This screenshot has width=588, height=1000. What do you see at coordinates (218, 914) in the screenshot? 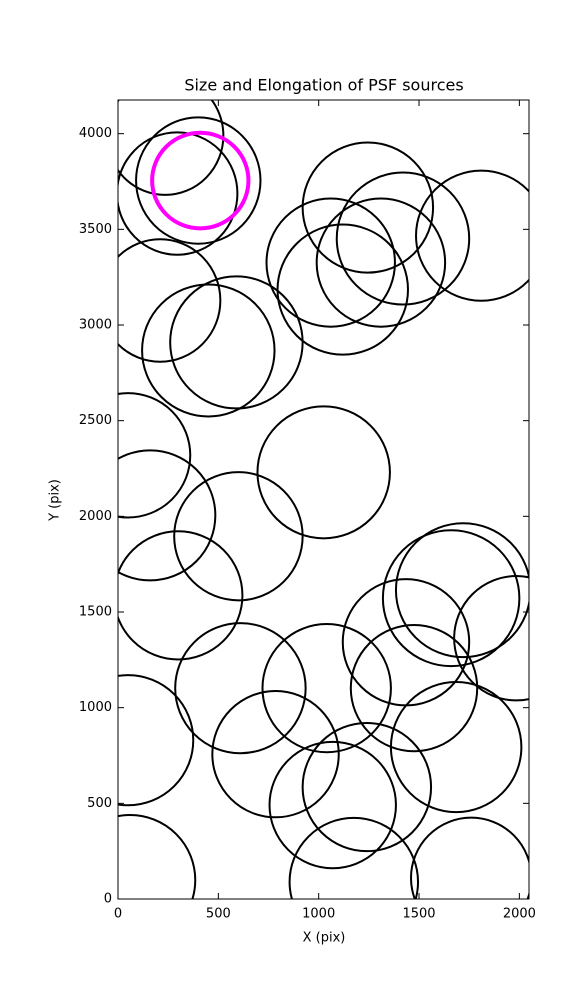
I see `x-tick-label: 500` at bounding box center [218, 914].